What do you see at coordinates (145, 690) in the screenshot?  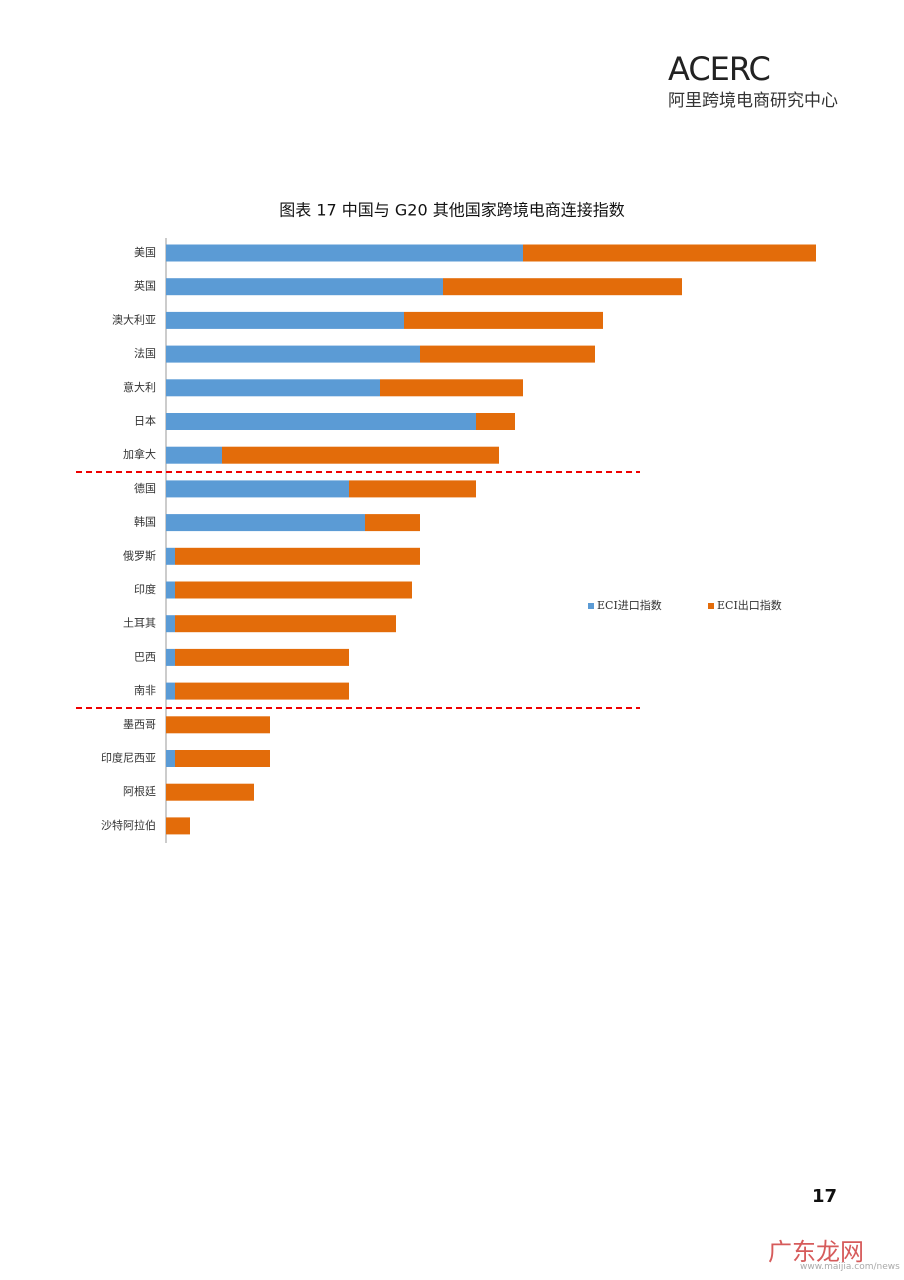 I see `category-label: 南非` at bounding box center [145, 690].